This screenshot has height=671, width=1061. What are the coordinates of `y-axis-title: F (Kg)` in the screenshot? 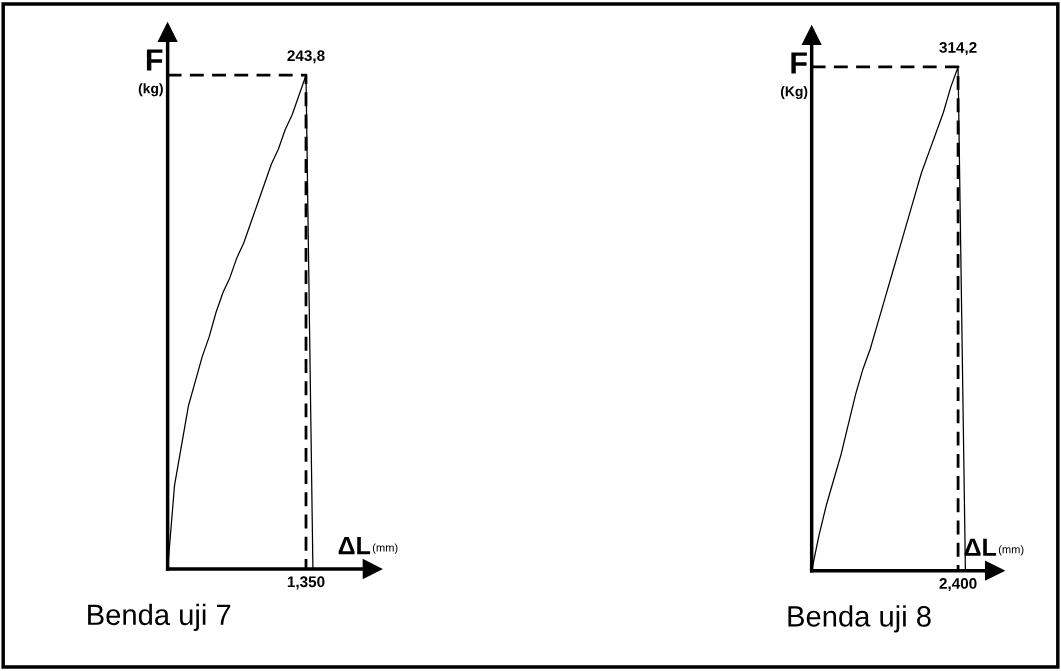 It's located at (794, 76).